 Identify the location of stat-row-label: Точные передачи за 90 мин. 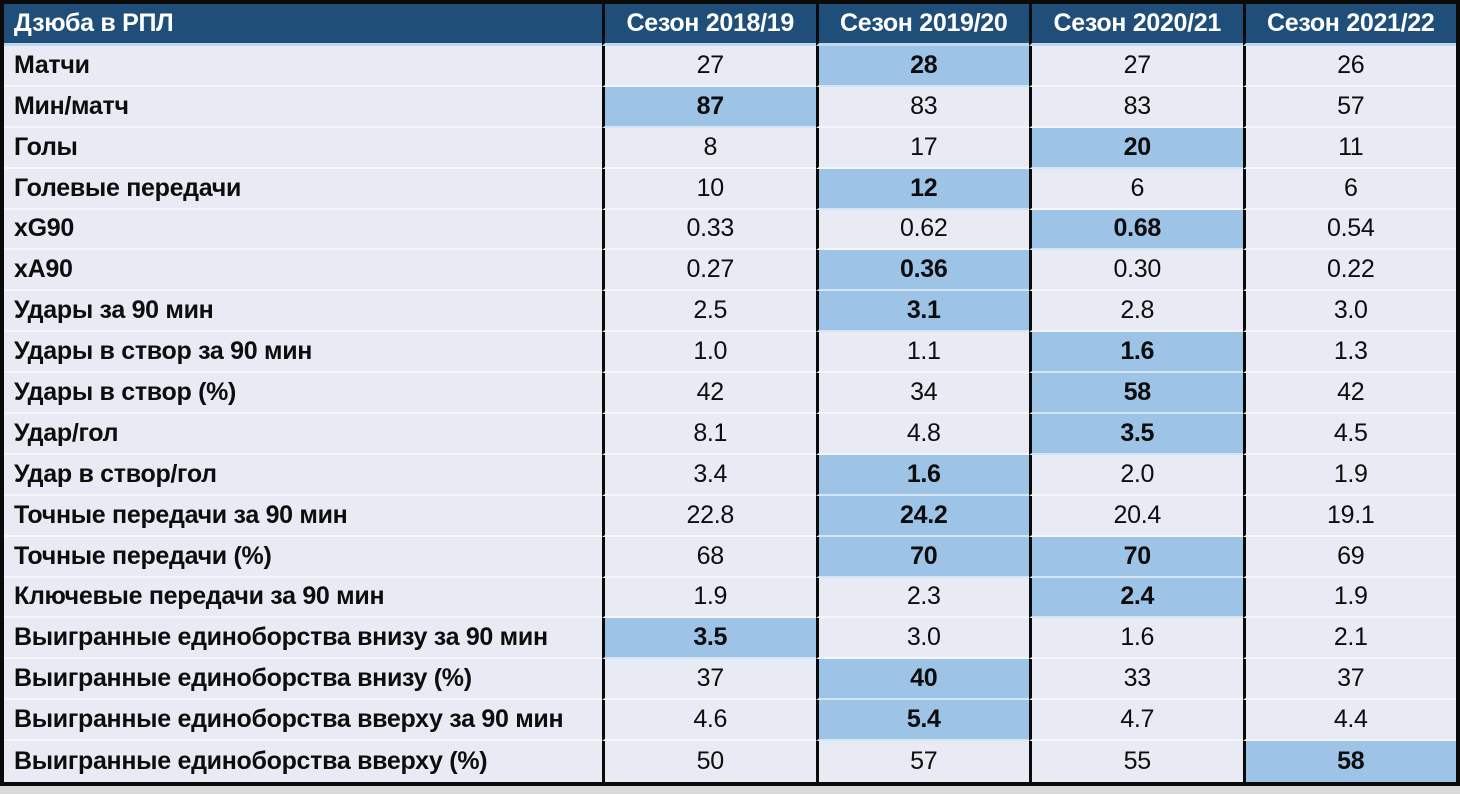
(303, 516).